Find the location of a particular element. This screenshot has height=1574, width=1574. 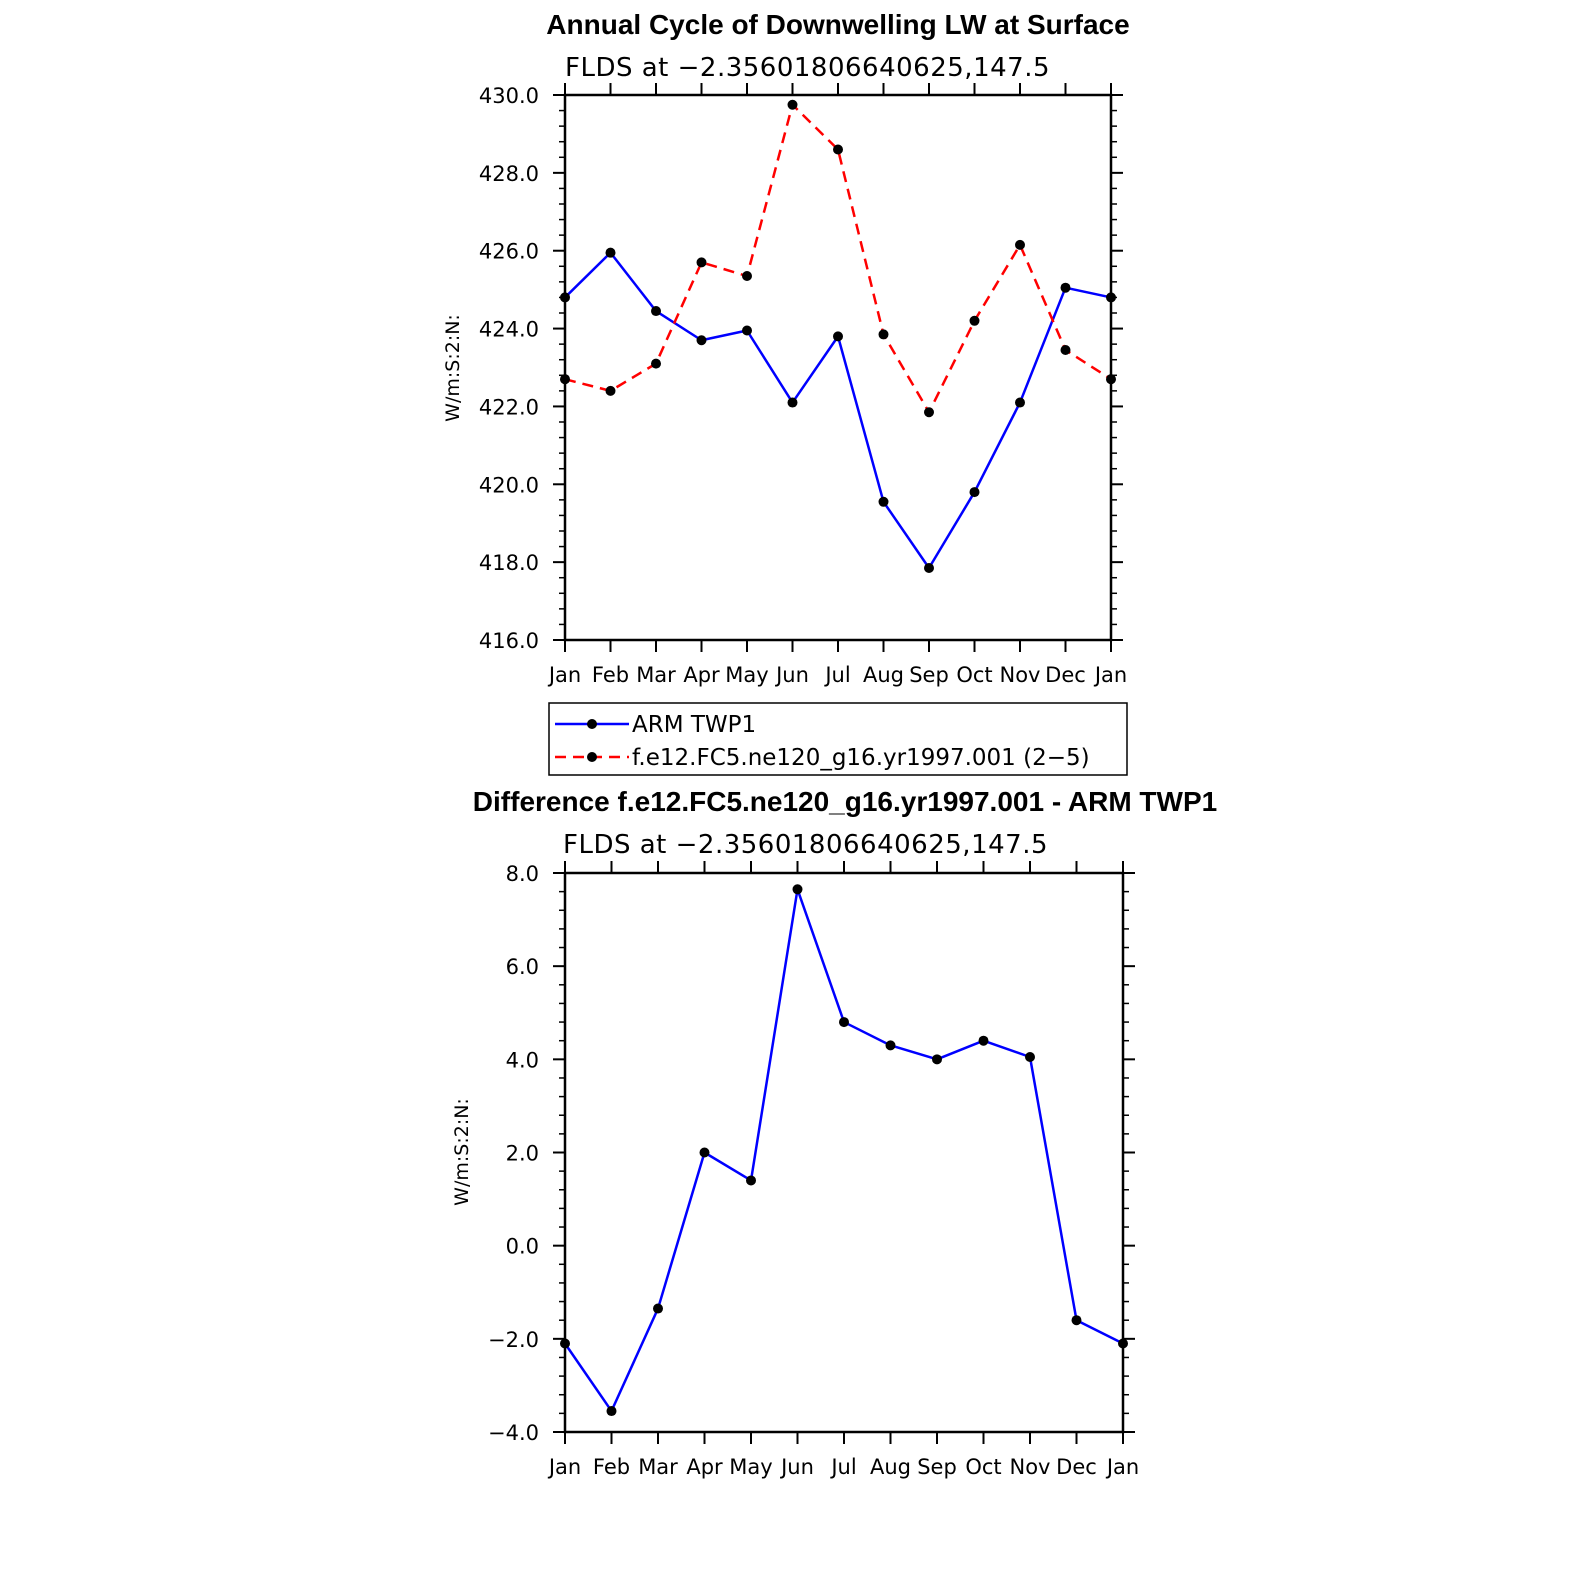

legend-label-series-1: ARM TWP1 is located at coordinates (694, 725).